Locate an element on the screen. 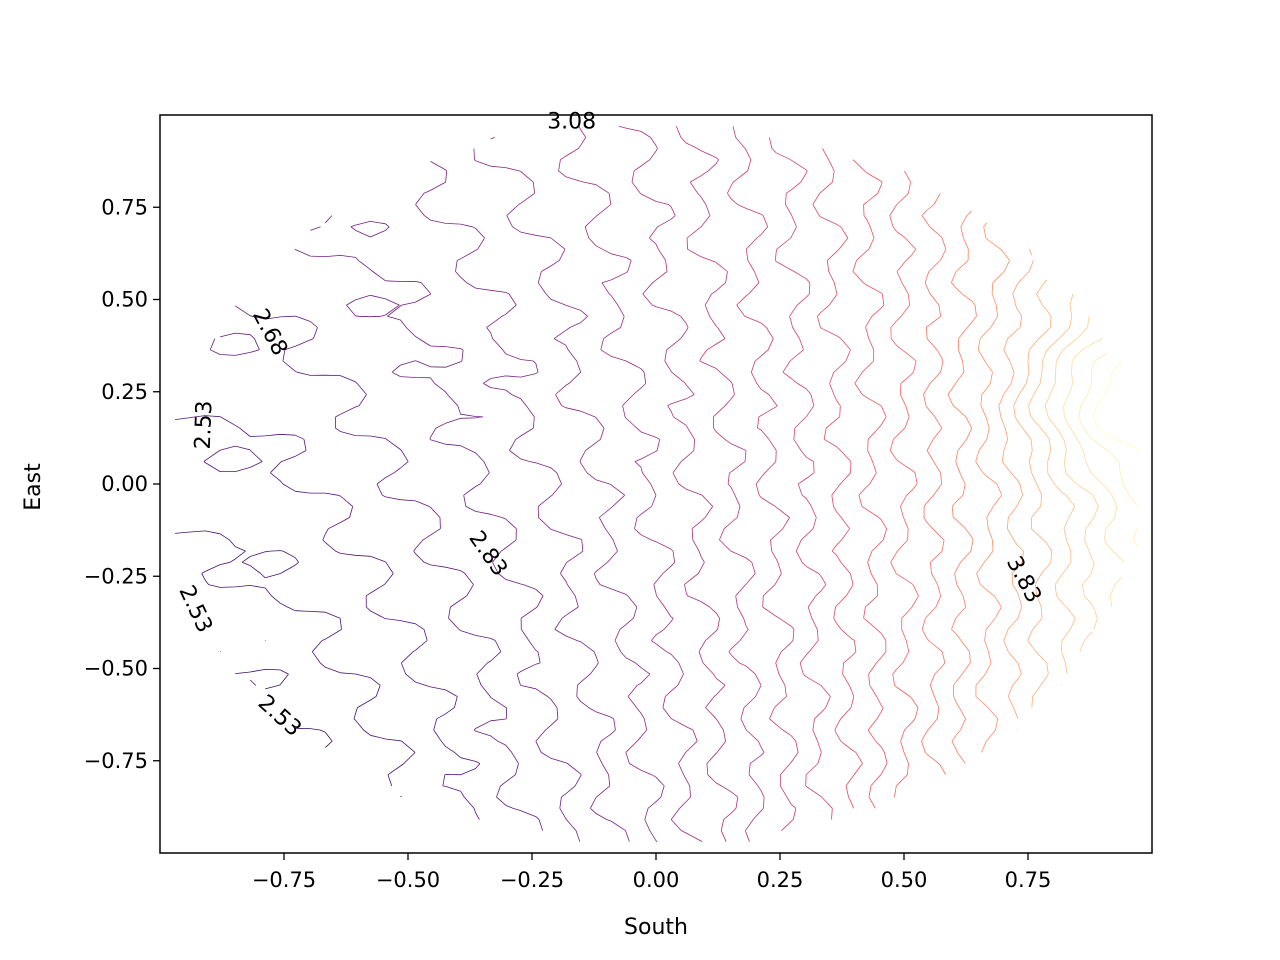 This screenshot has width=1280, height=960. x-axis: −0.75 −0.50 −0.25 0.00 0.25 0.50 0.75 is located at coordinates (652, 872).